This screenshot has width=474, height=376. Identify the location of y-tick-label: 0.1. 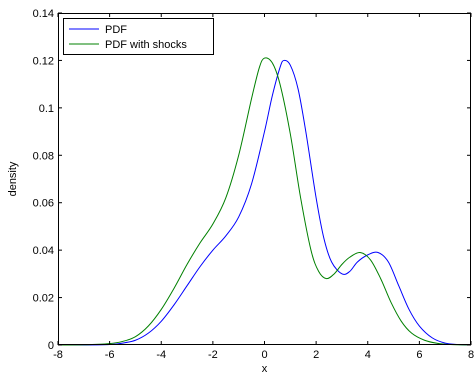
(46, 109).